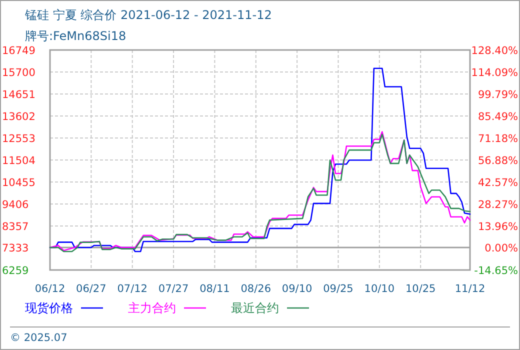 The width and height of the screenshot is (520, 350). Describe the element at coordinates (496, 271) in the screenshot. I see `y2-tick-label: -14.65%` at that location.